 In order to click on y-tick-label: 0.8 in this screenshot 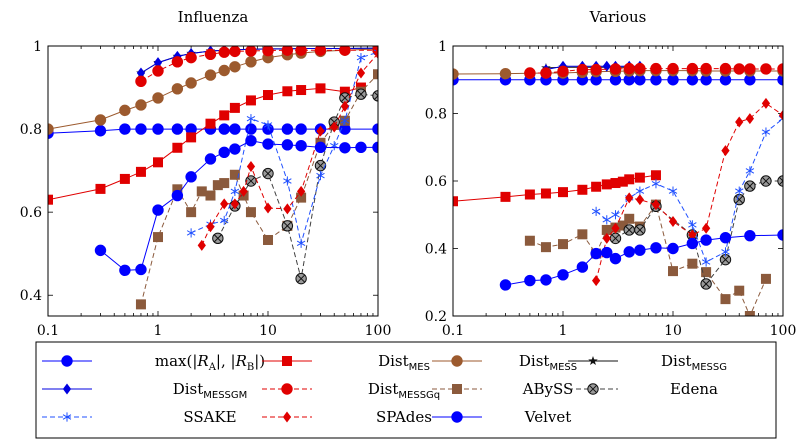, I will do `click(436, 115)`.